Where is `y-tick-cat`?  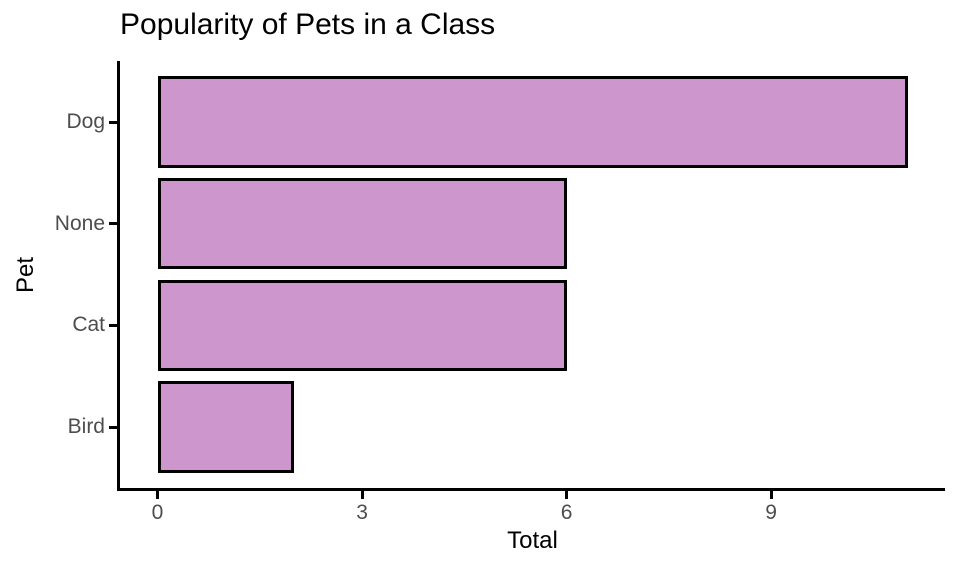 y-tick-cat is located at coordinates (113, 325).